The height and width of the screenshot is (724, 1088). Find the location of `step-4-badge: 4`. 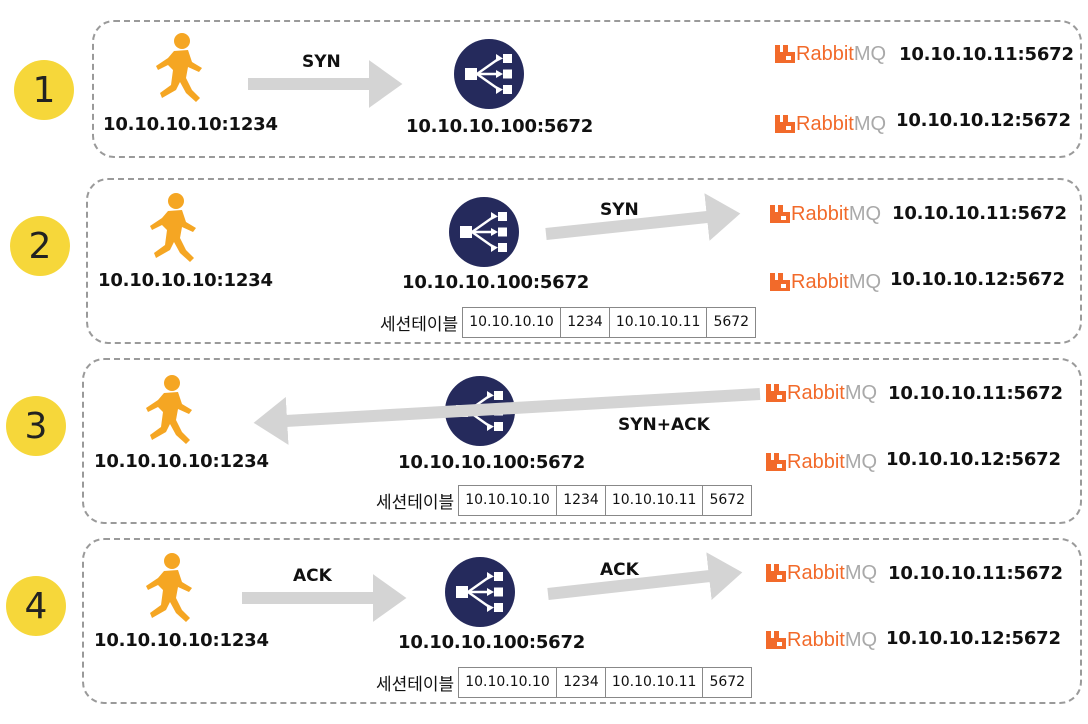

step-4-badge: 4 is located at coordinates (36, 606).